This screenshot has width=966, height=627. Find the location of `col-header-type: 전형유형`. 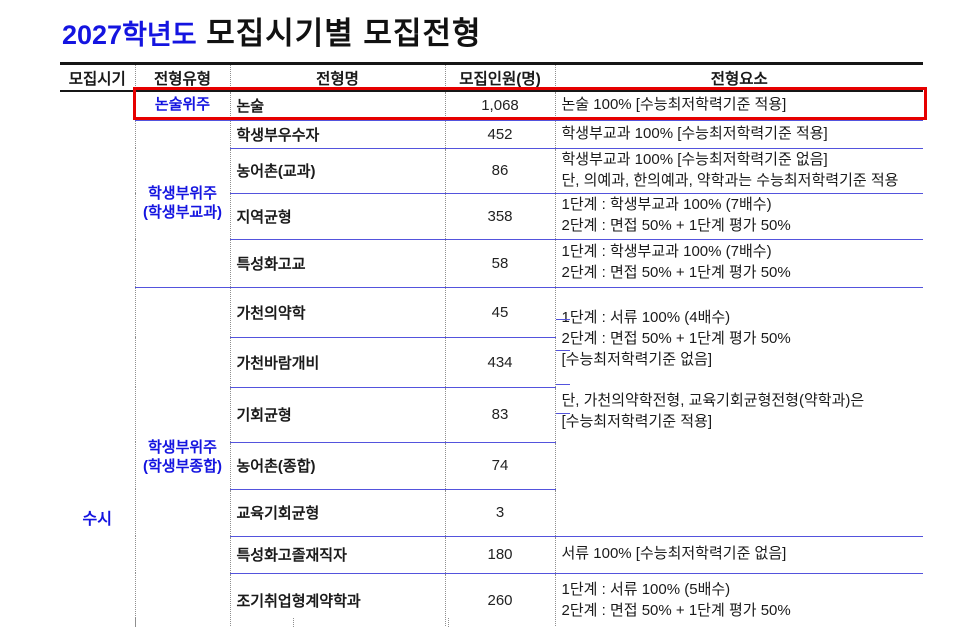

col-header-type: 전형유형 is located at coordinates (182, 77).